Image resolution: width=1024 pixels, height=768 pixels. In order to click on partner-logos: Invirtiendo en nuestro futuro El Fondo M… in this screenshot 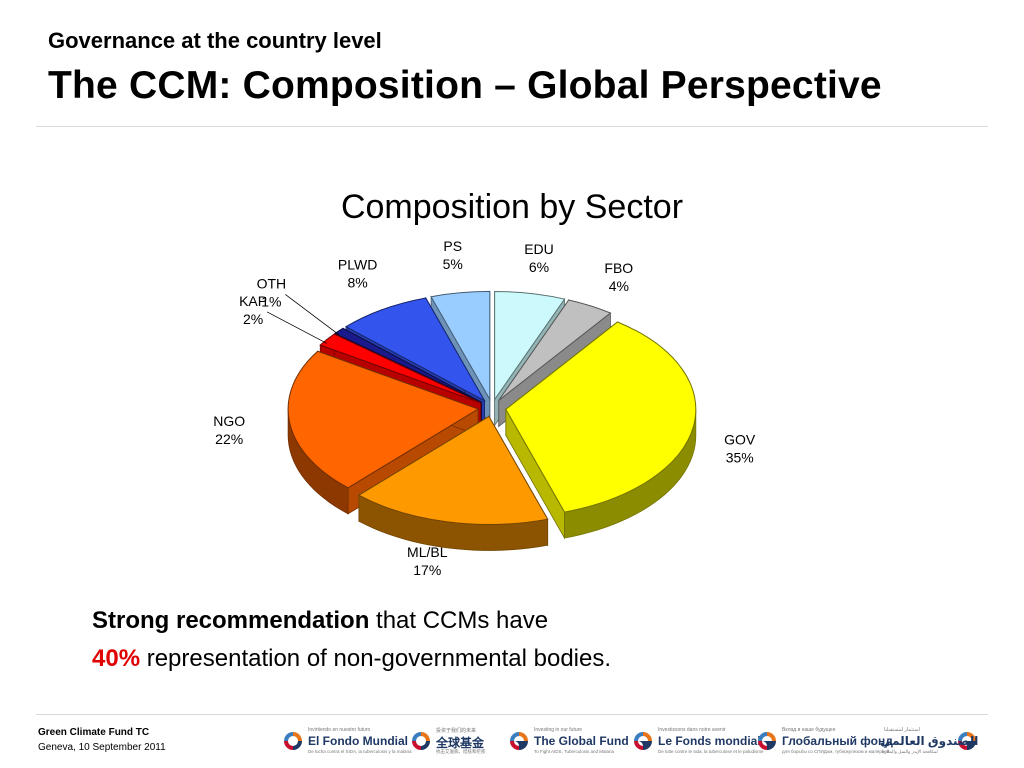, I will do `click(632, 742)`.